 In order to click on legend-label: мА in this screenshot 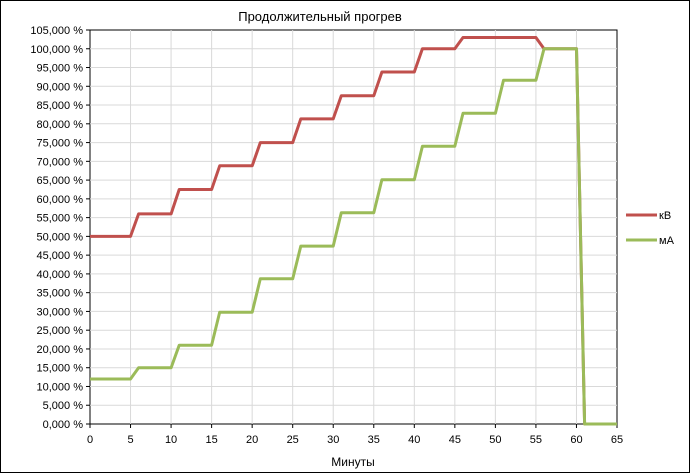, I will do `click(667, 241)`.